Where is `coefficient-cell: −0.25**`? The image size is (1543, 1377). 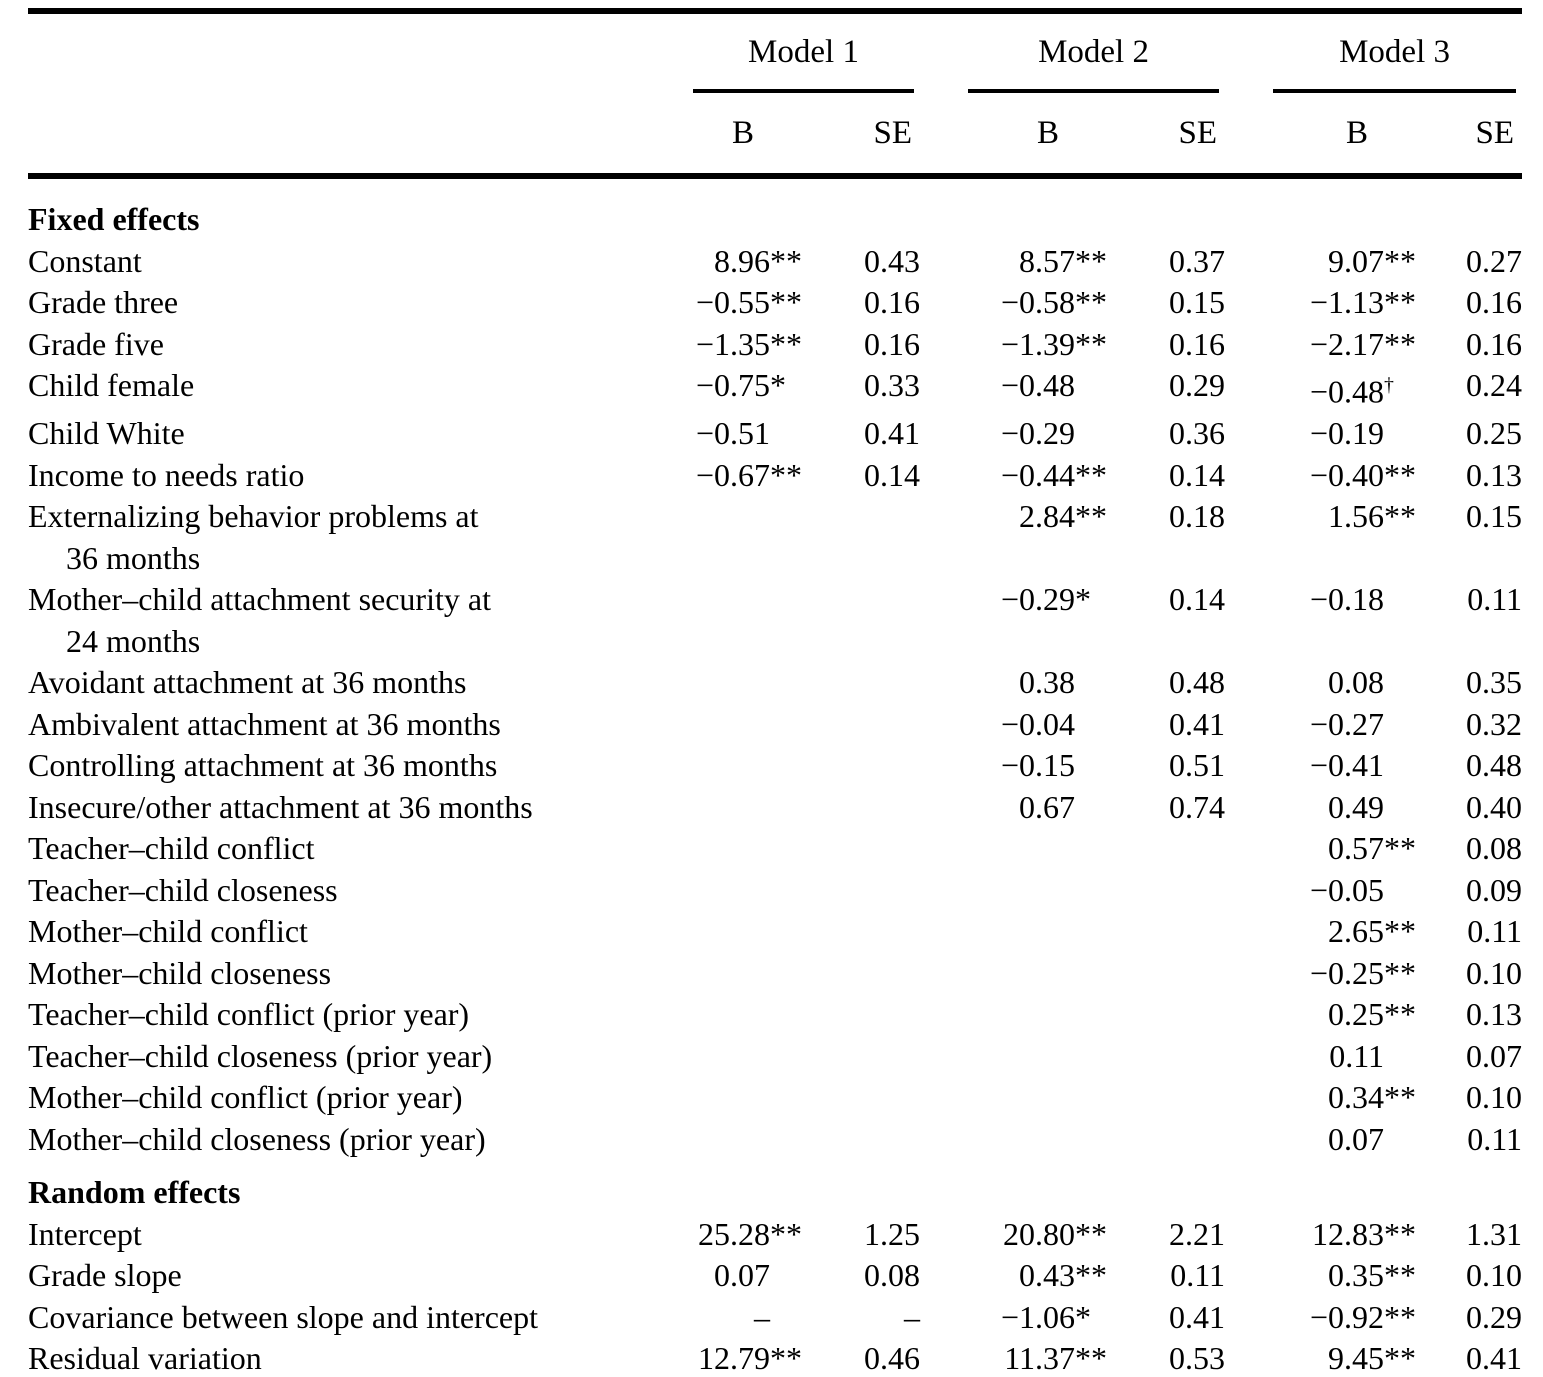 coefficient-cell: −0.25** is located at coordinates (1321, 974).